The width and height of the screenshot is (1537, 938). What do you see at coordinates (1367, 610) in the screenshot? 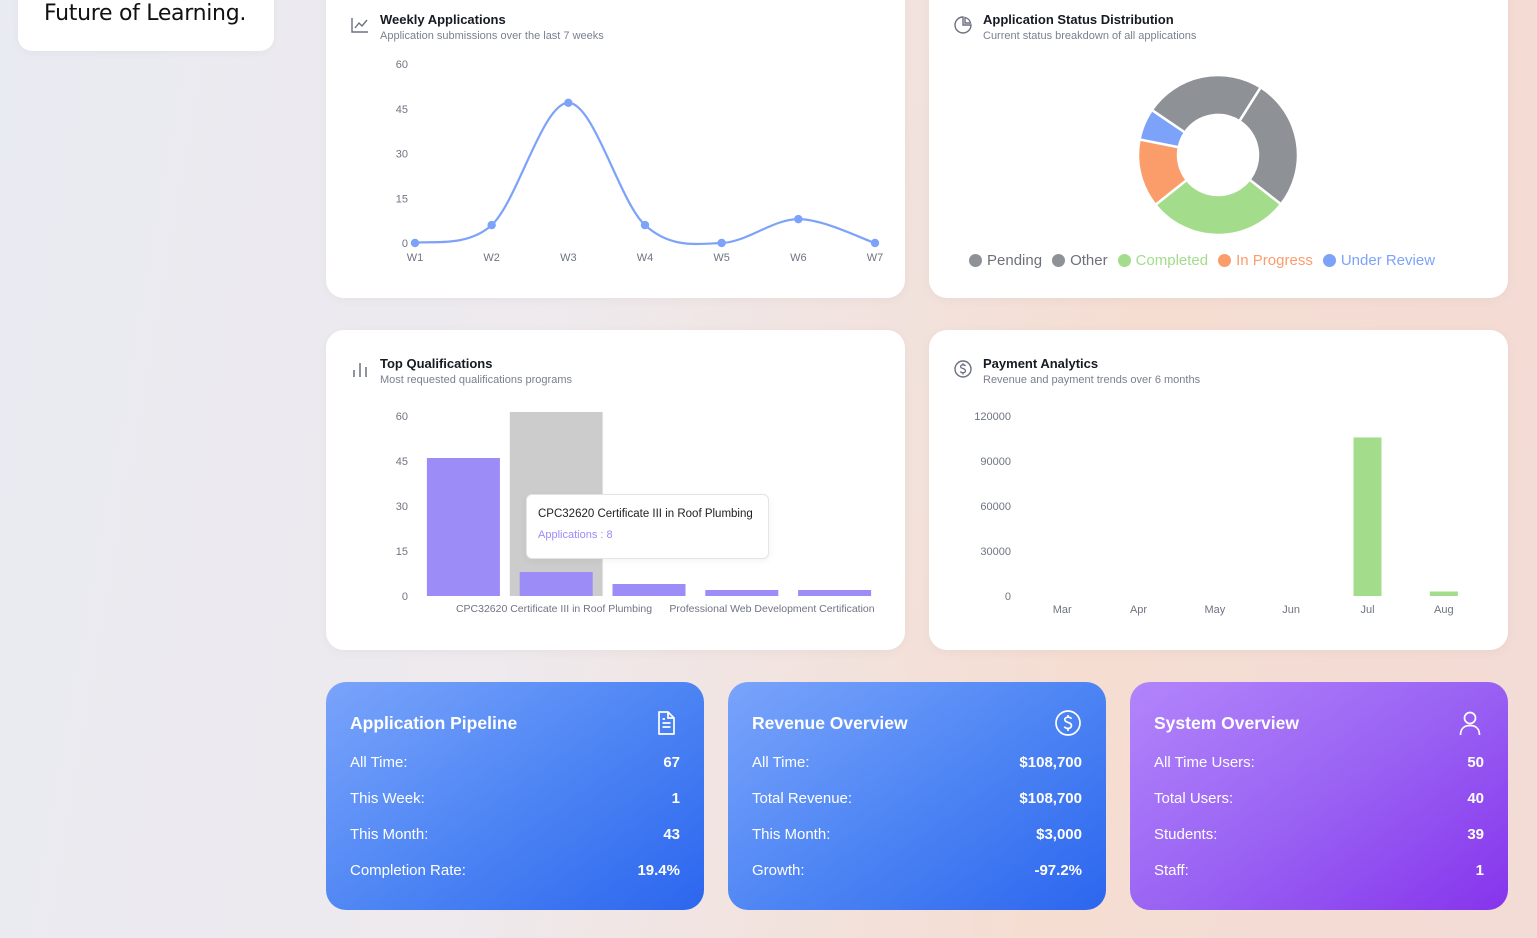
I see `x-tick-label: Jul` at bounding box center [1367, 610].